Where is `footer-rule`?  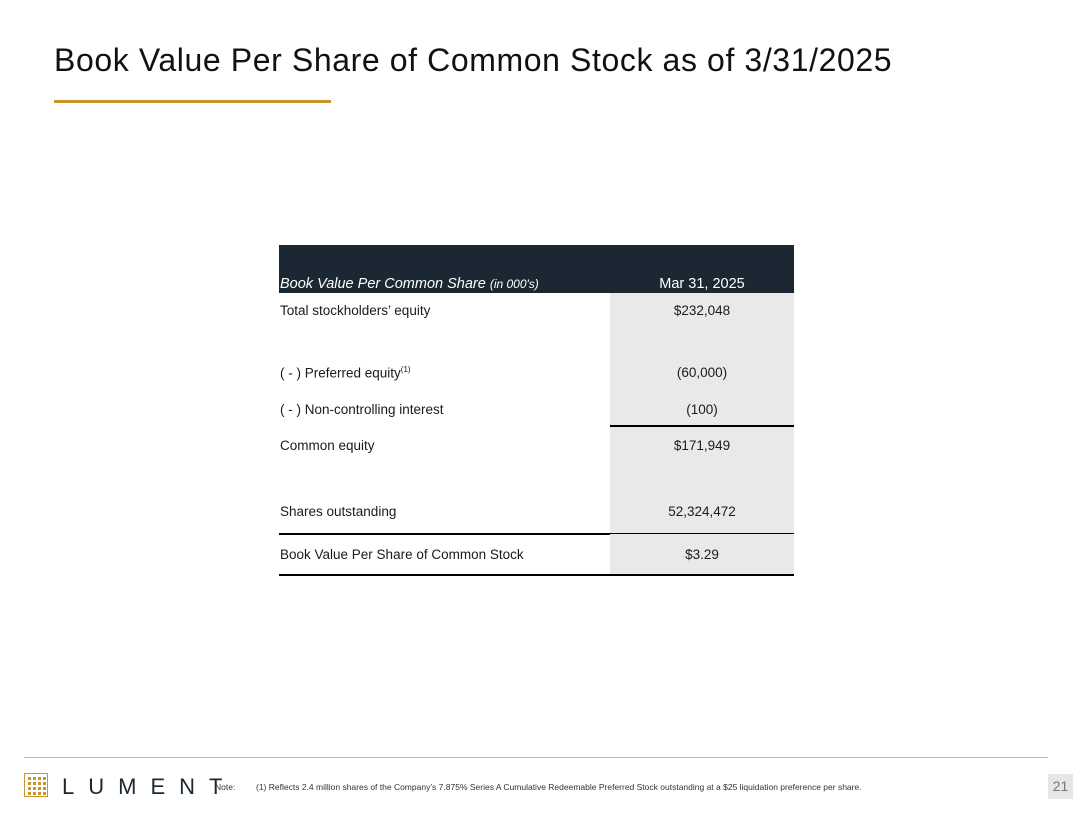
footer-rule is located at coordinates (536, 757).